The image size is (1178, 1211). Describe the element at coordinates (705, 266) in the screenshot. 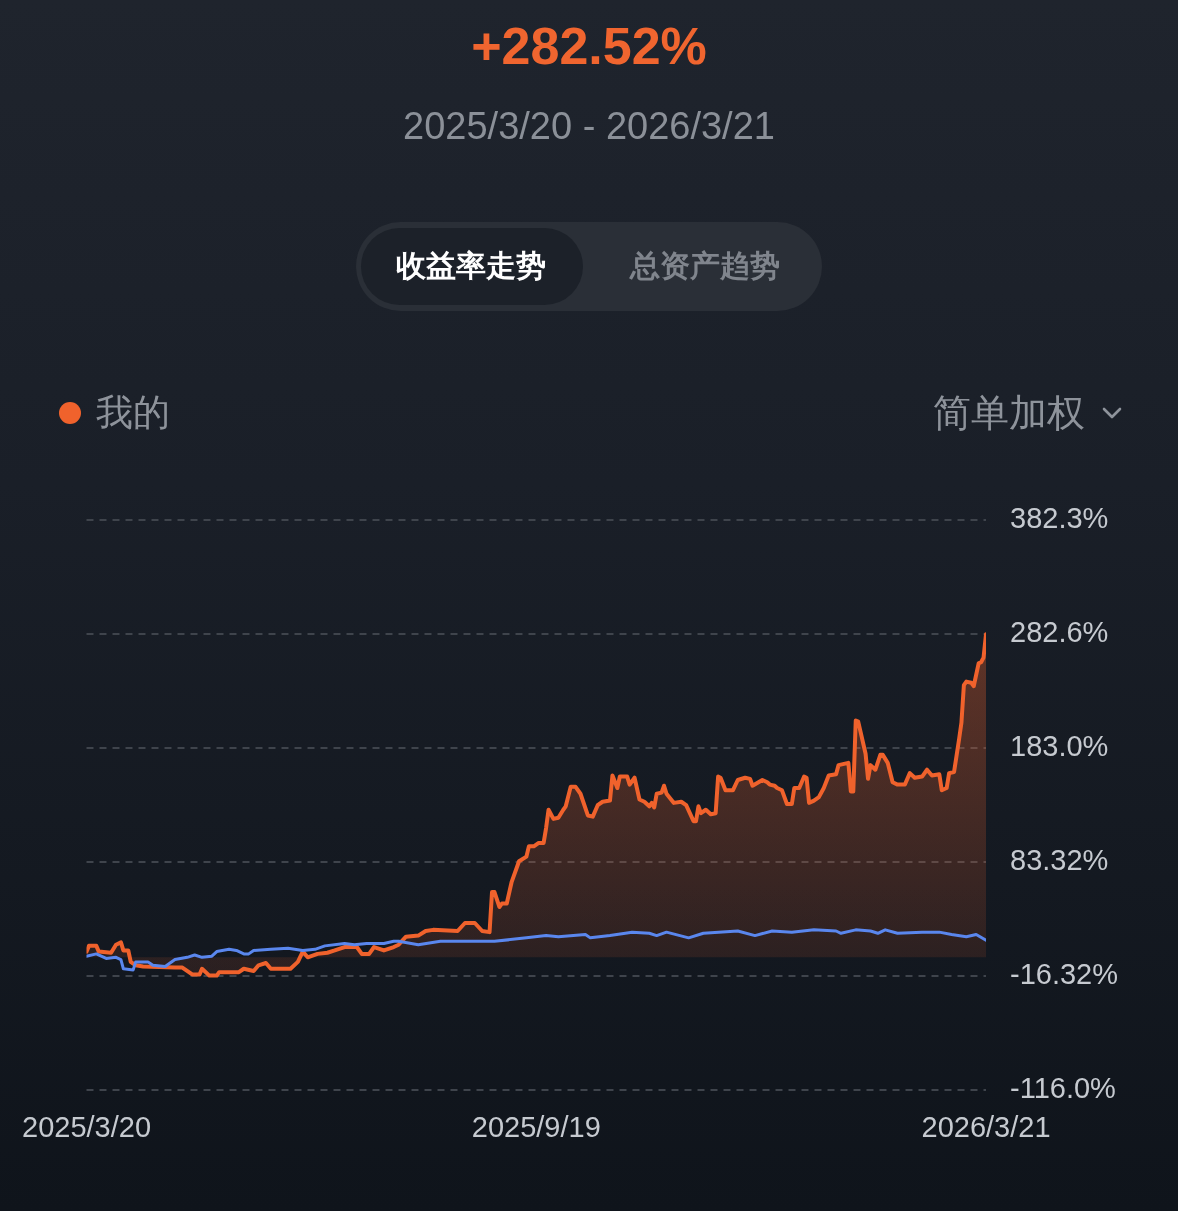

I see `text: 总资产趋势` at that location.